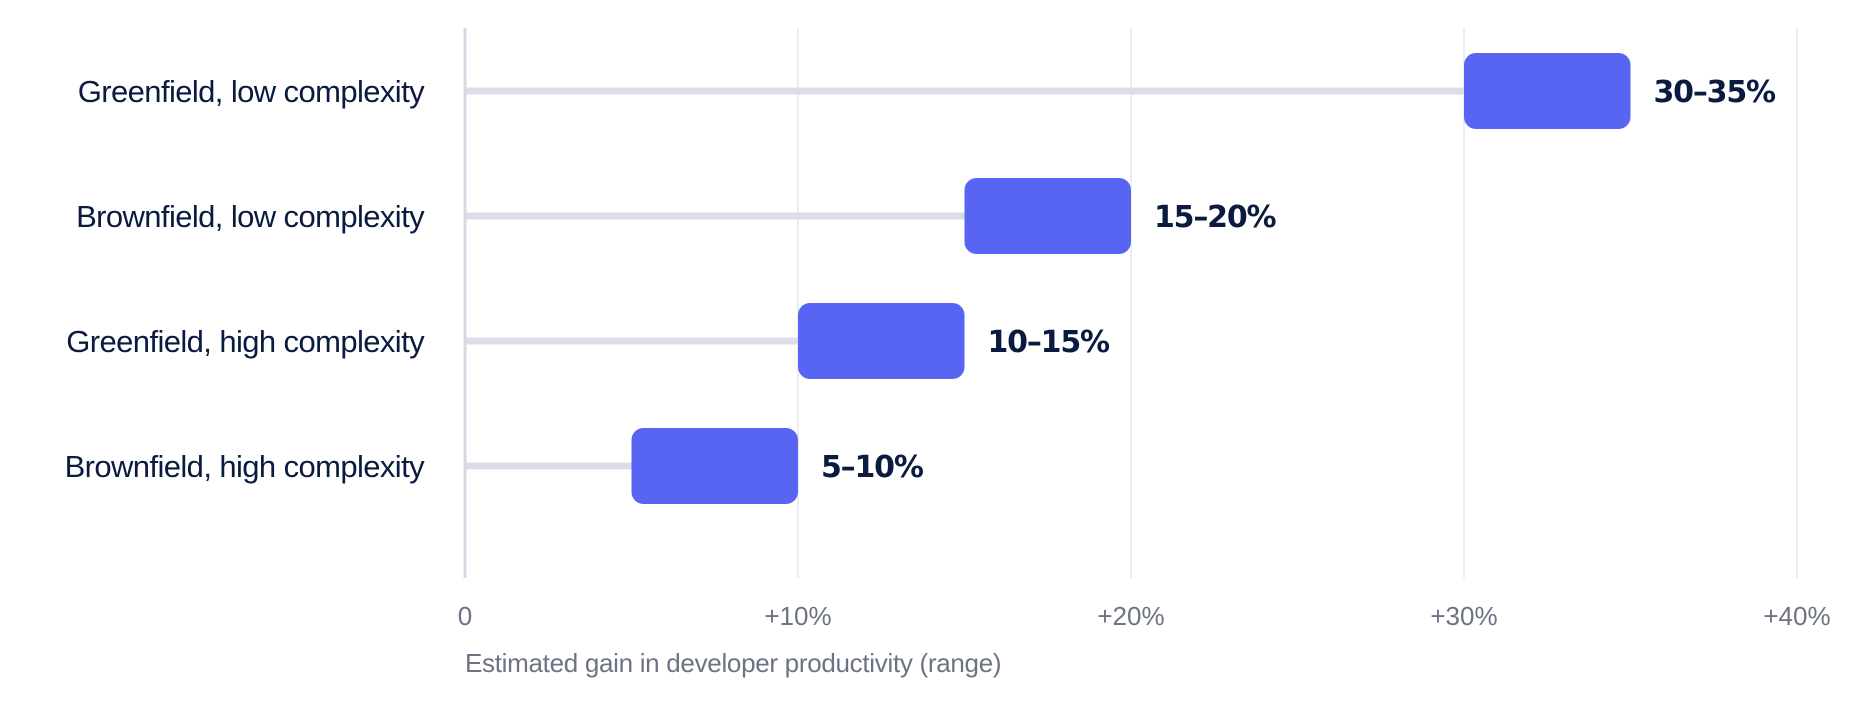 The image size is (1862, 713). What do you see at coordinates (1796, 616) in the screenshot?
I see `x-tick-label: +40%` at bounding box center [1796, 616].